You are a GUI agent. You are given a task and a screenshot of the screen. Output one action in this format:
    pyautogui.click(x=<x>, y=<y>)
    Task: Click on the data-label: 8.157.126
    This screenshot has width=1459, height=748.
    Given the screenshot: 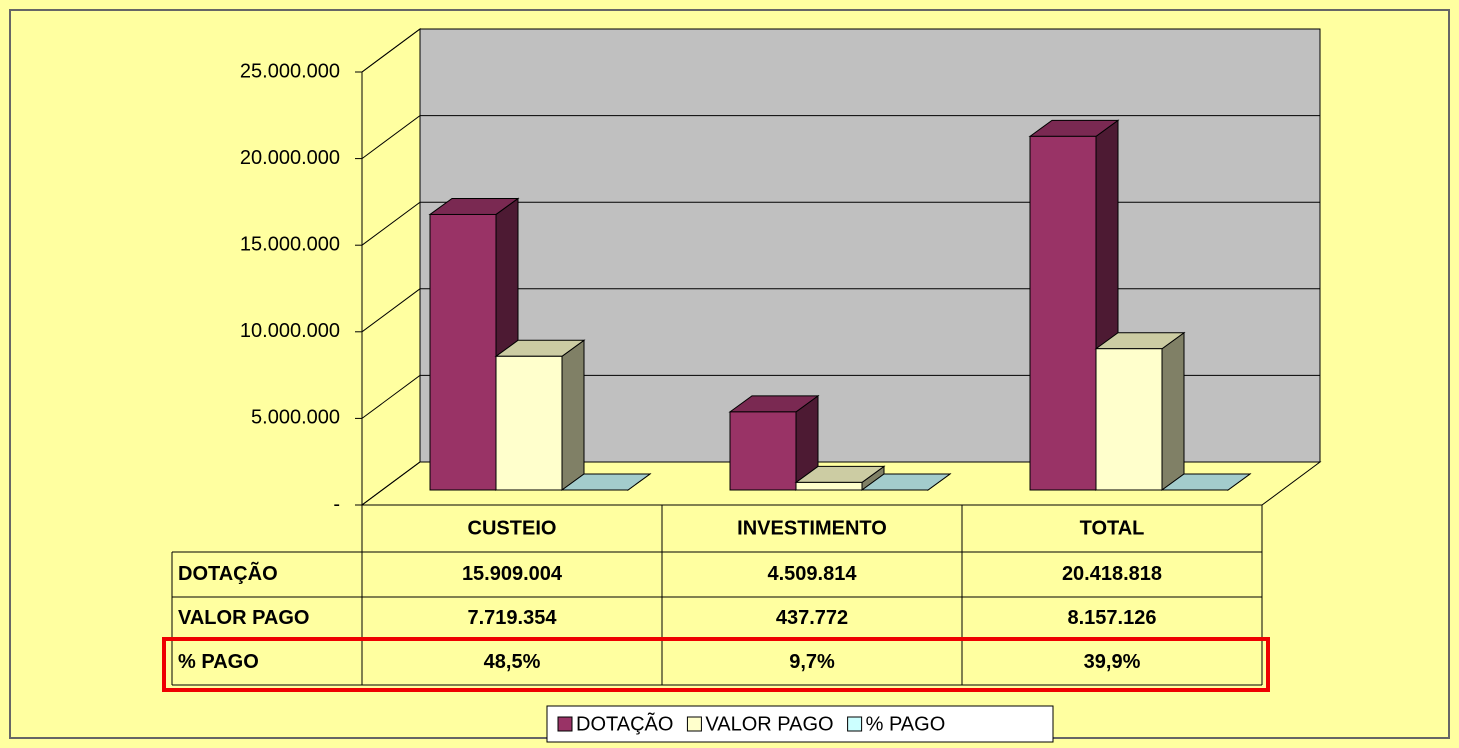 What is the action you would take?
    pyautogui.click(x=1112, y=618)
    